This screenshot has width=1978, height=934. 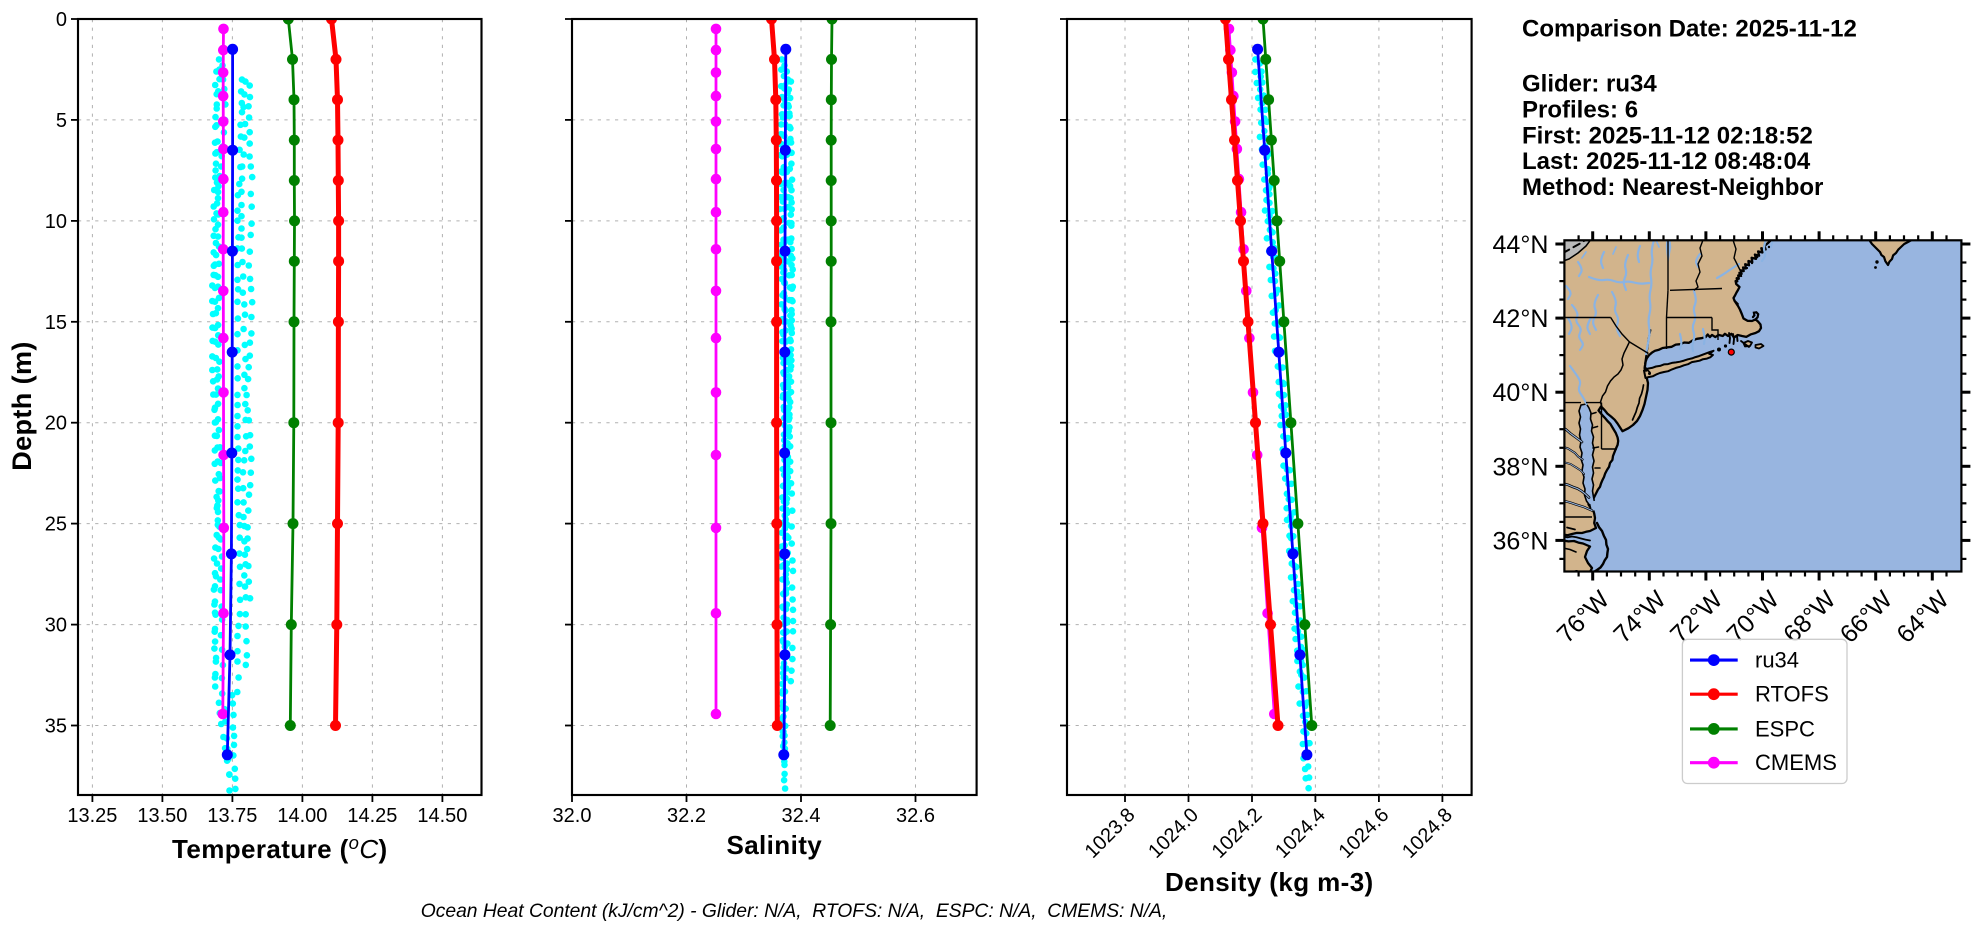 What do you see at coordinates (801, 816) in the screenshot?
I see `svg-text: 32.4` at bounding box center [801, 816].